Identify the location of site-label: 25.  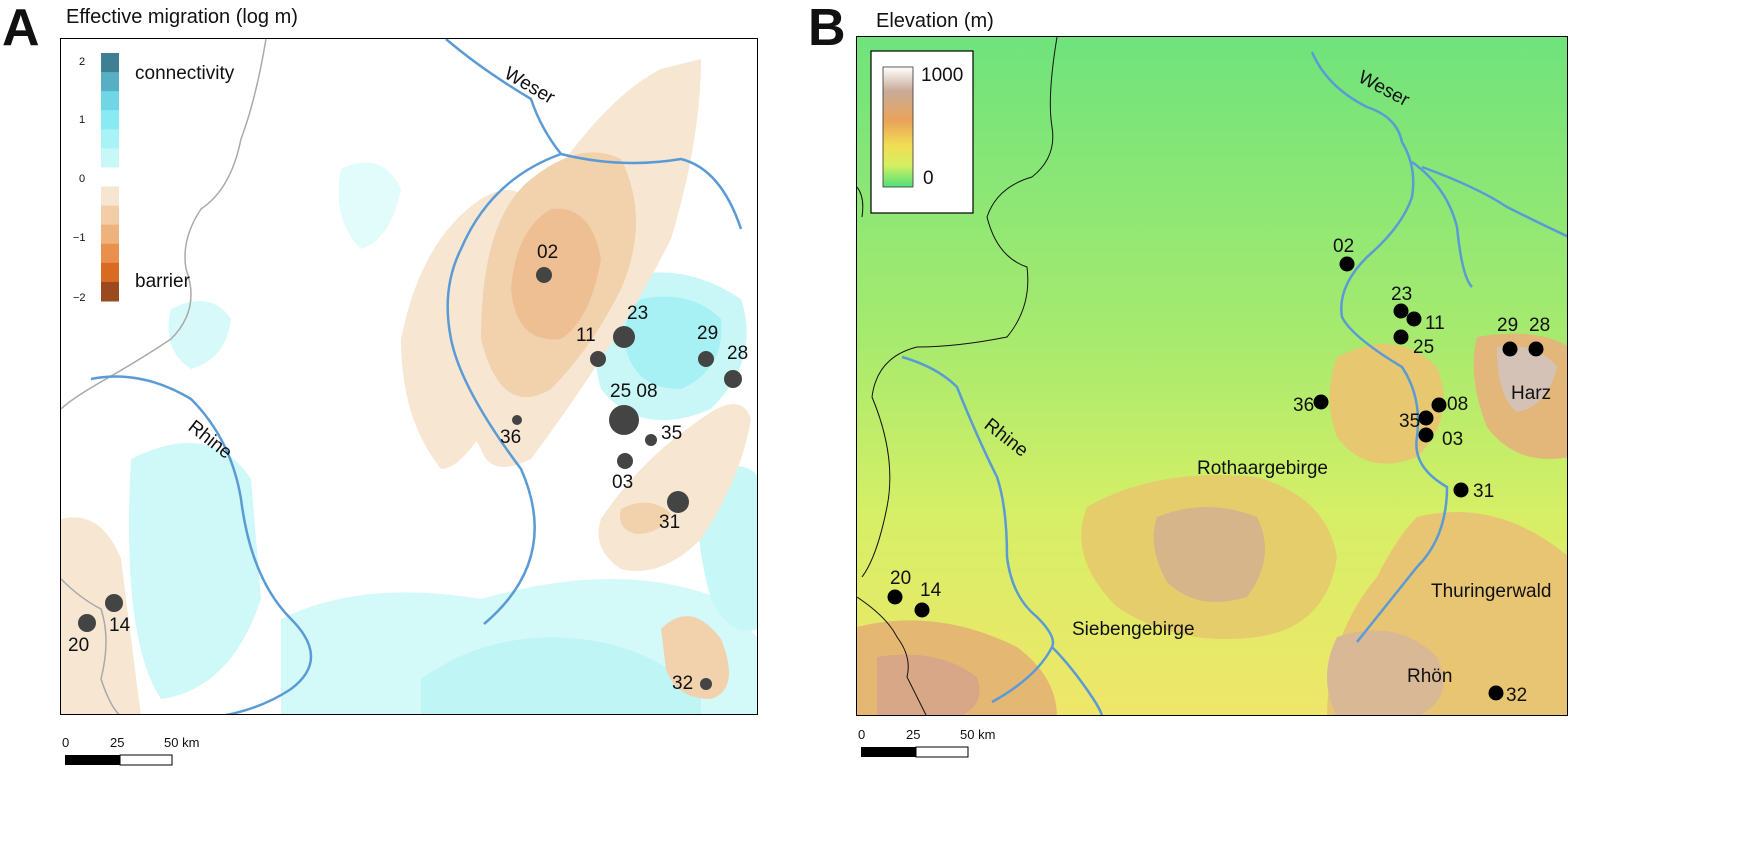
(1423, 347).